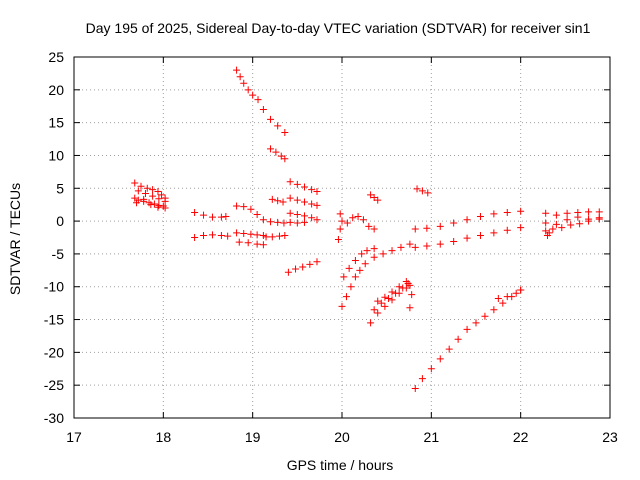  I want to click on series-arc-1b, so click(149, 202).